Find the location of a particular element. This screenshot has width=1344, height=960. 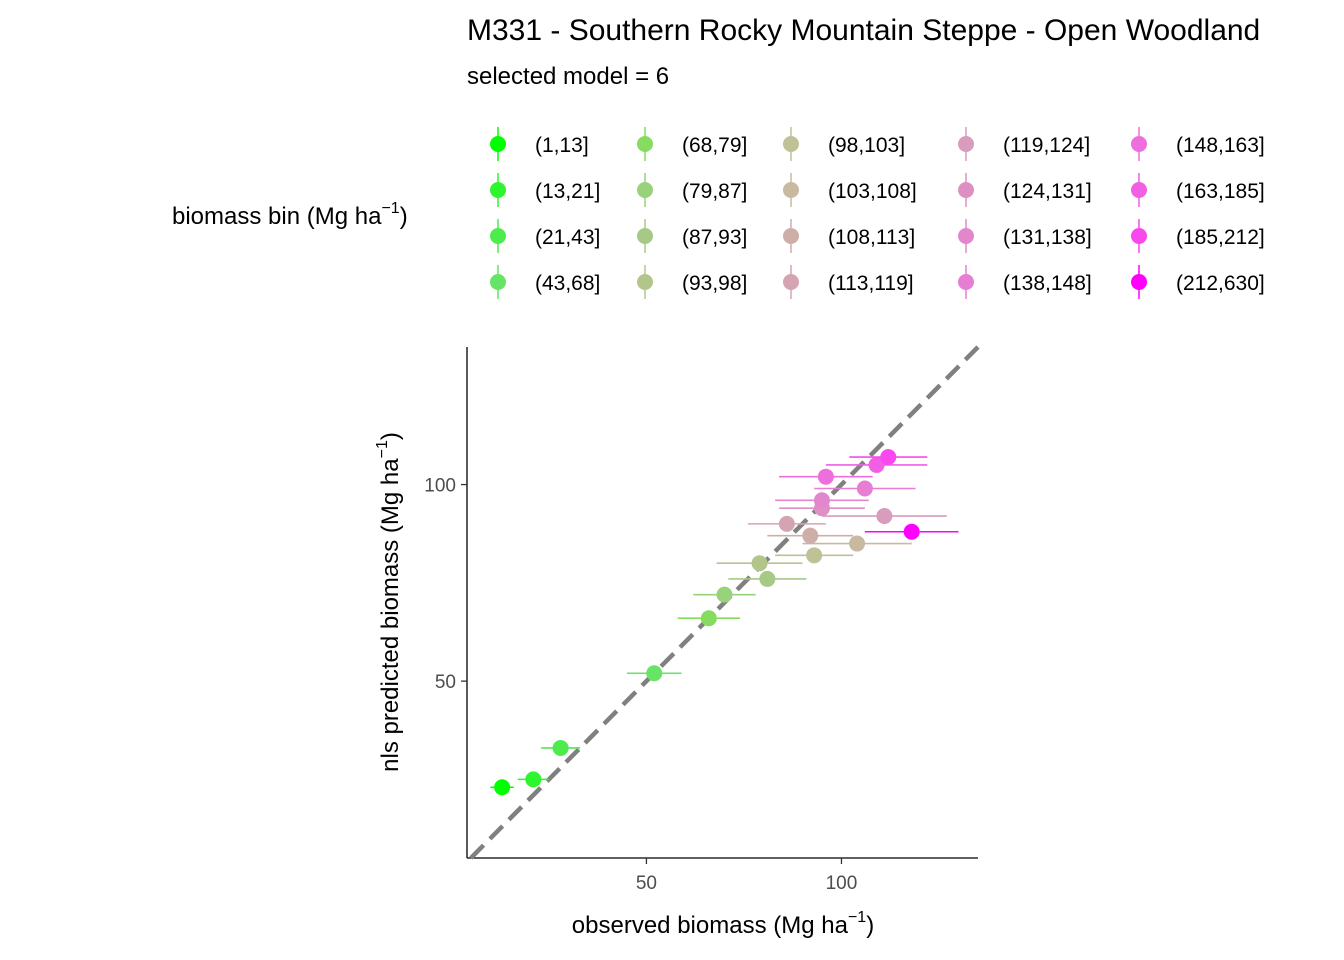

y-axis-title-text: nls predicted biomass (Mg ha is located at coordinates (390, 615).